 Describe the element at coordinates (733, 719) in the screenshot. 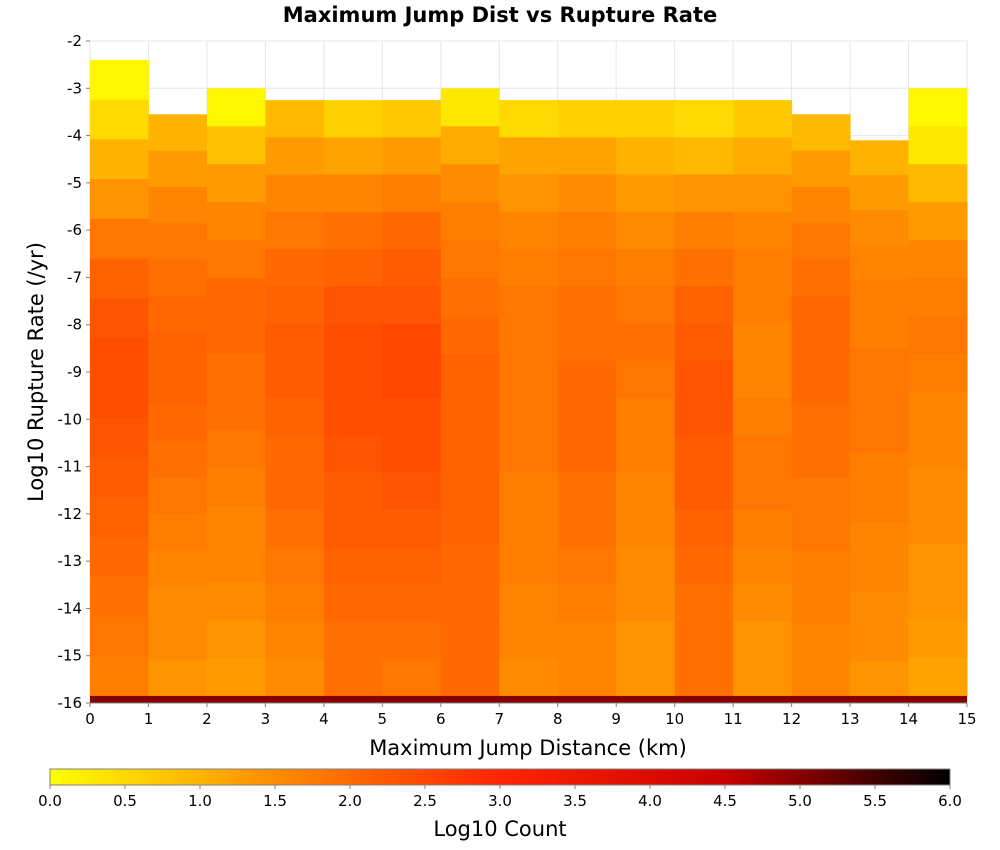

I see `x-tick-label: 11` at that location.